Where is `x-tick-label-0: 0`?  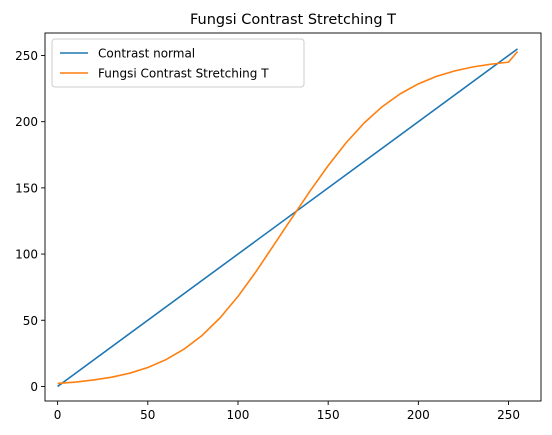 x-tick-label-0: 0 is located at coordinates (58, 415).